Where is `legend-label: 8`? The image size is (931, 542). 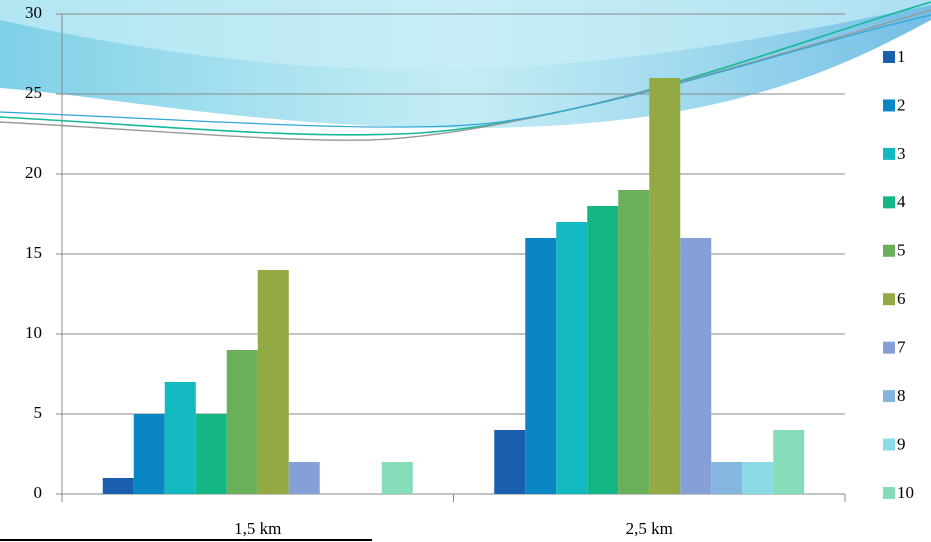 legend-label: 8 is located at coordinates (901, 395).